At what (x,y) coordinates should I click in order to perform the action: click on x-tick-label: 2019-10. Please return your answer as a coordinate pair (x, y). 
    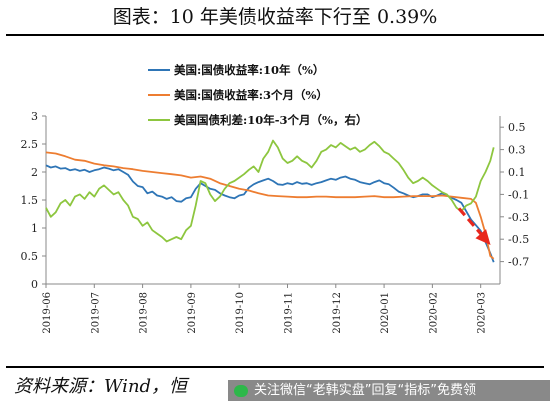
    Looking at the image, I should click on (240, 313).